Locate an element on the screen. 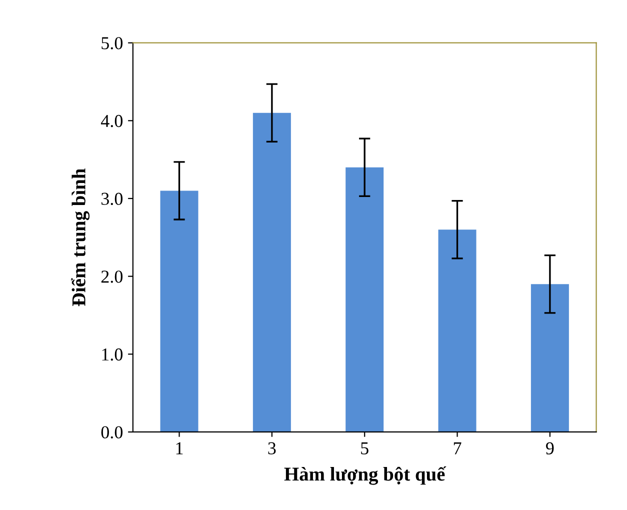 The image size is (627, 510). y-tick-label: 4.0 is located at coordinates (111, 121).